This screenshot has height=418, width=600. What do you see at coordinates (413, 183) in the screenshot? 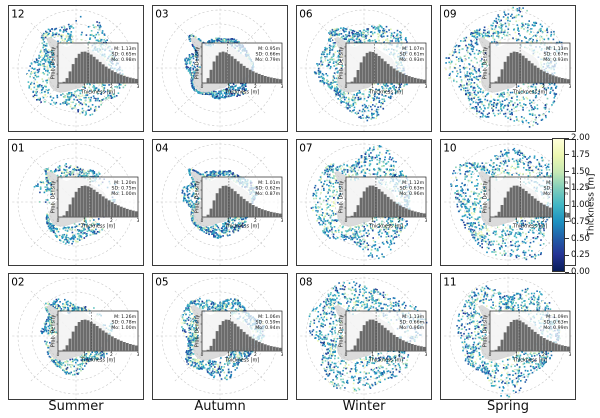
I see `inset-stat-mean: M: 1.12m` at bounding box center [413, 183].